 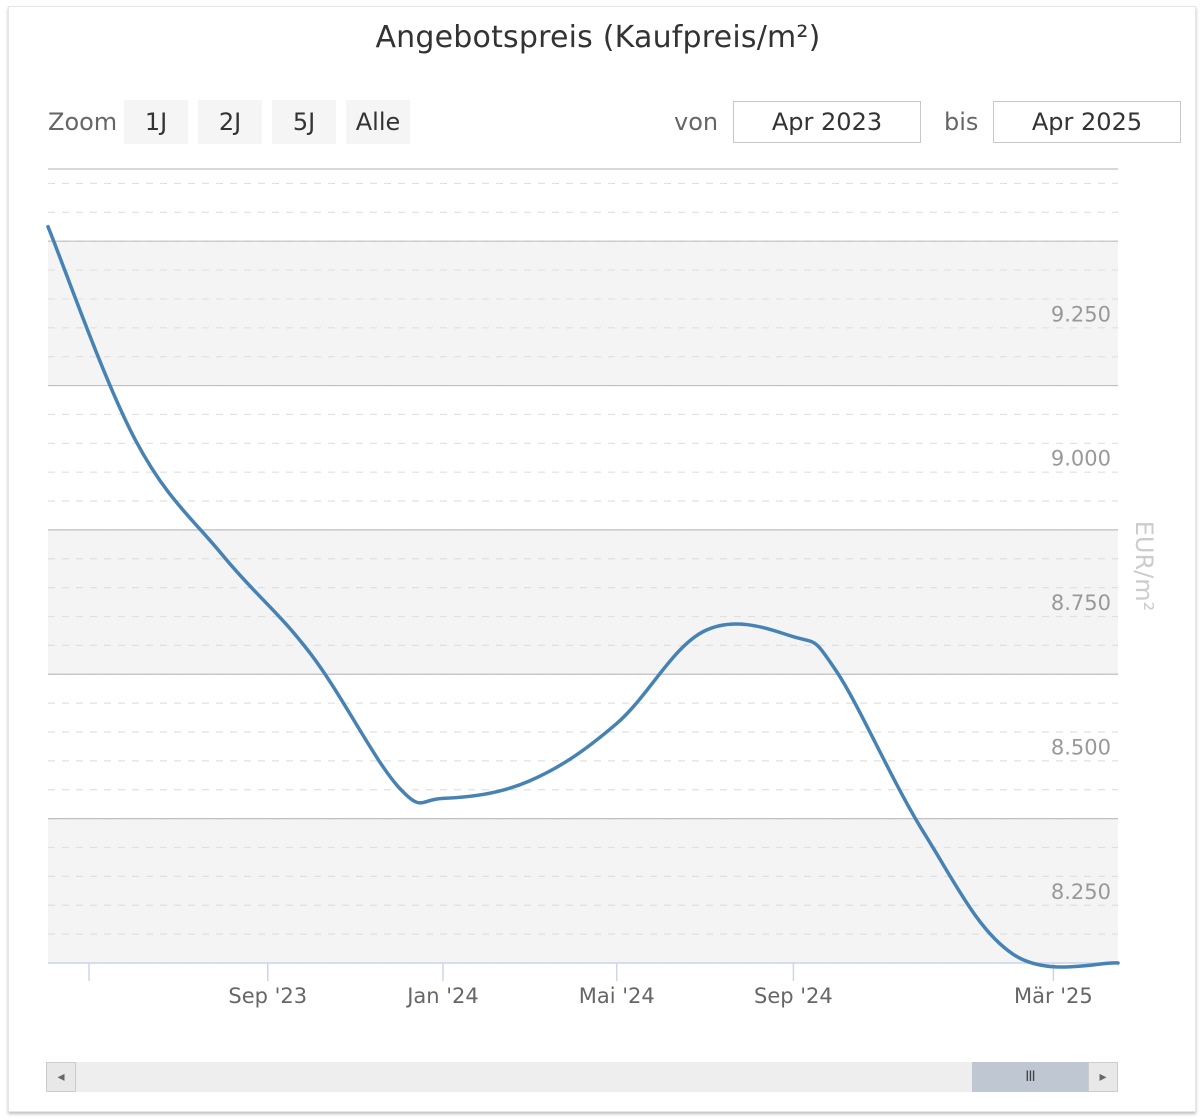 What do you see at coordinates (793, 996) in the screenshot?
I see `x-tick-label: Sep '24` at bounding box center [793, 996].